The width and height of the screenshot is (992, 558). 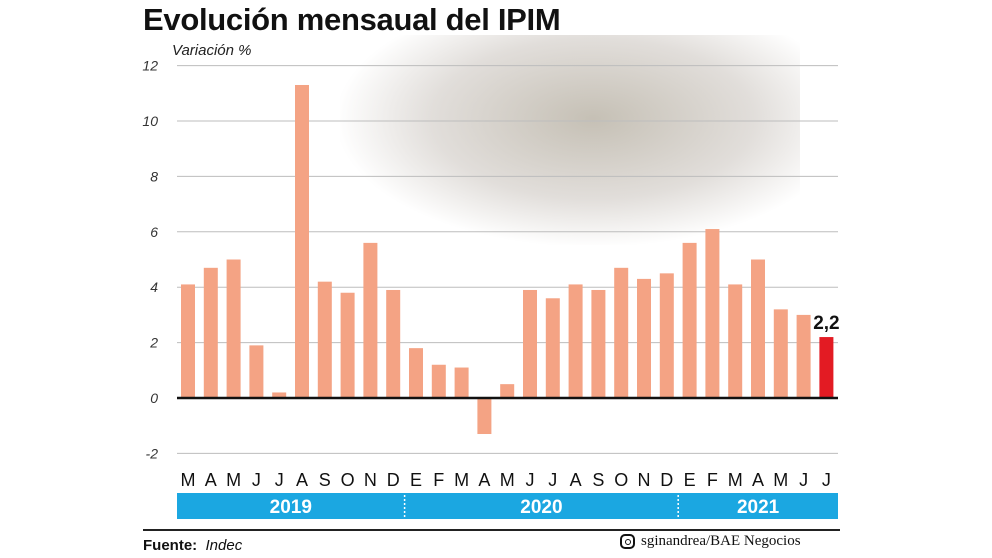 I want to click on source-label: Fuente:, so click(x=170, y=545).